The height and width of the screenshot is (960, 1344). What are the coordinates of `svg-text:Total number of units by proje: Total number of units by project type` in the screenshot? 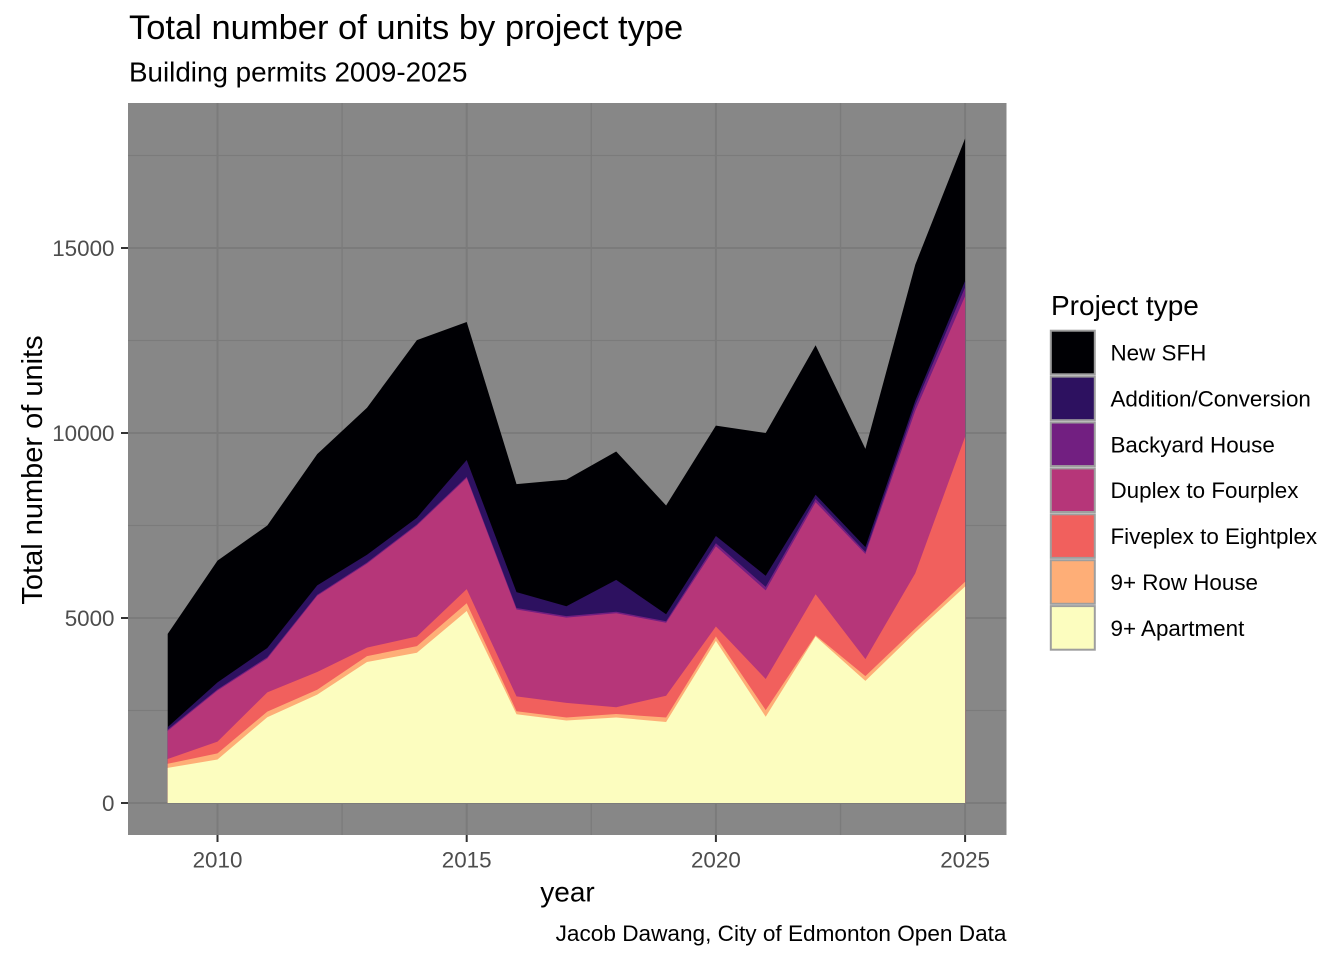 It's located at (406, 28).